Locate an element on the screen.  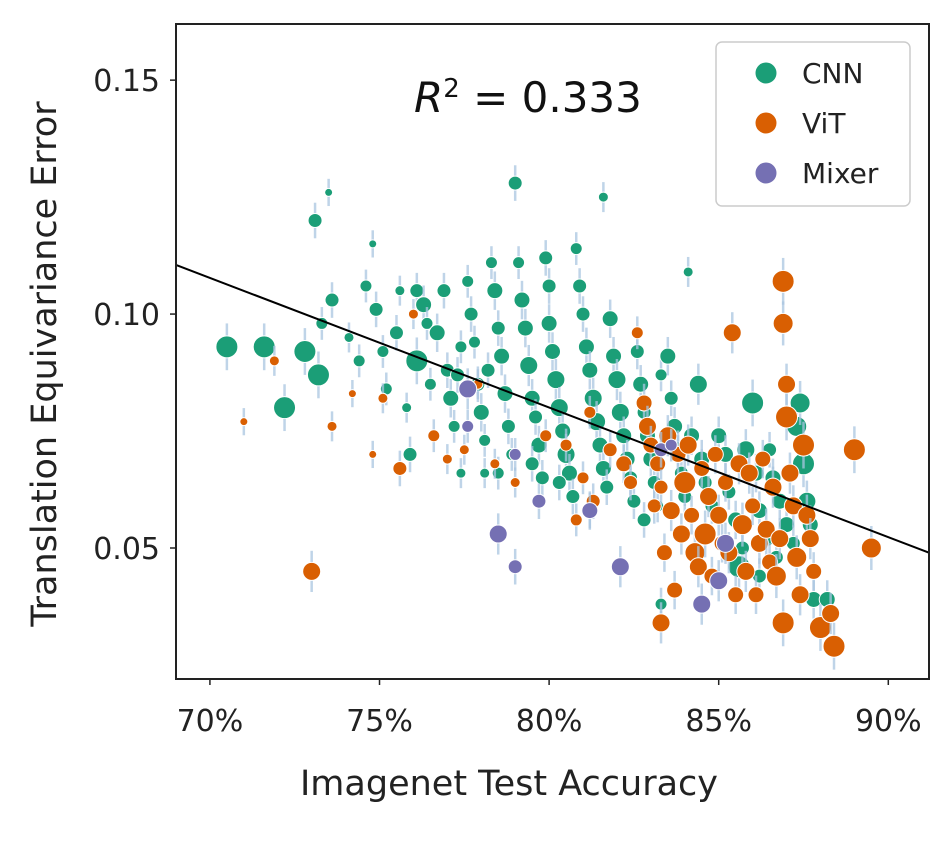
x-axis-ticks: 70% 75% 80% 85% 90% is located at coordinates (549, 709).